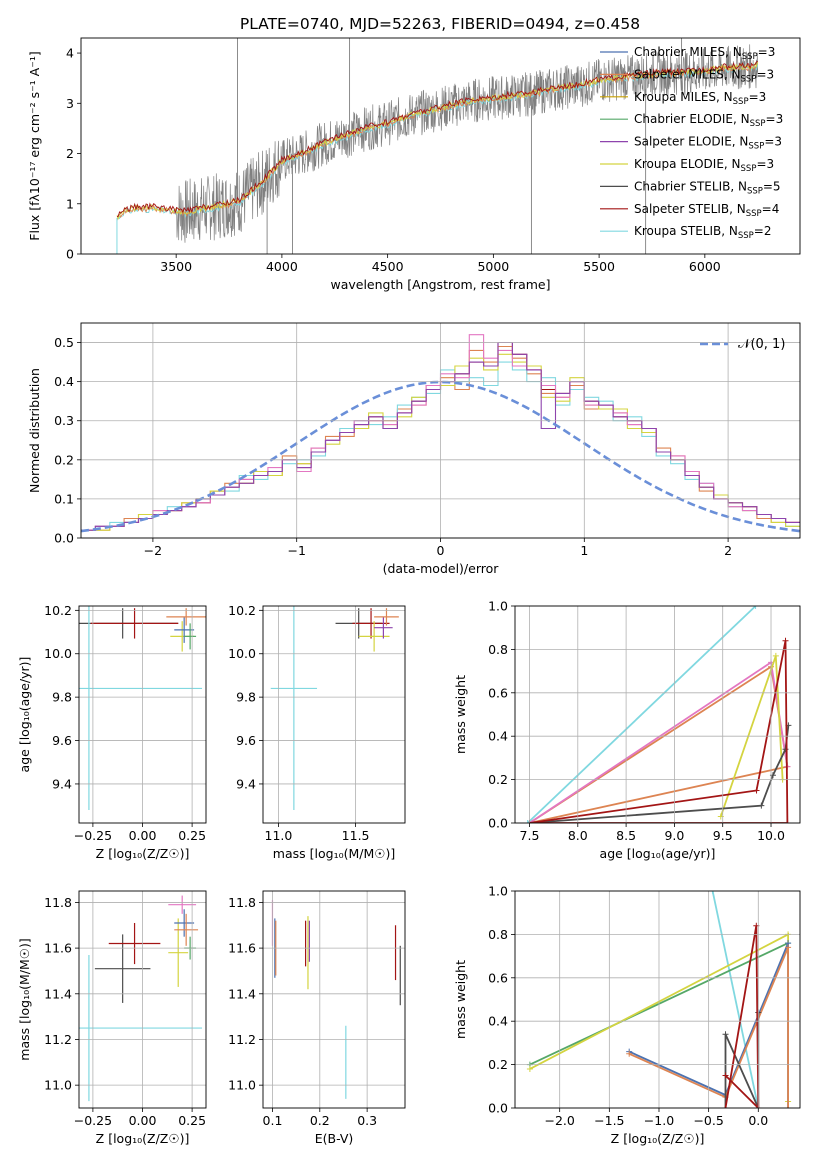 The image size is (819, 1170). I want to click on x-tick-label: 0.00, so click(143, 1120).